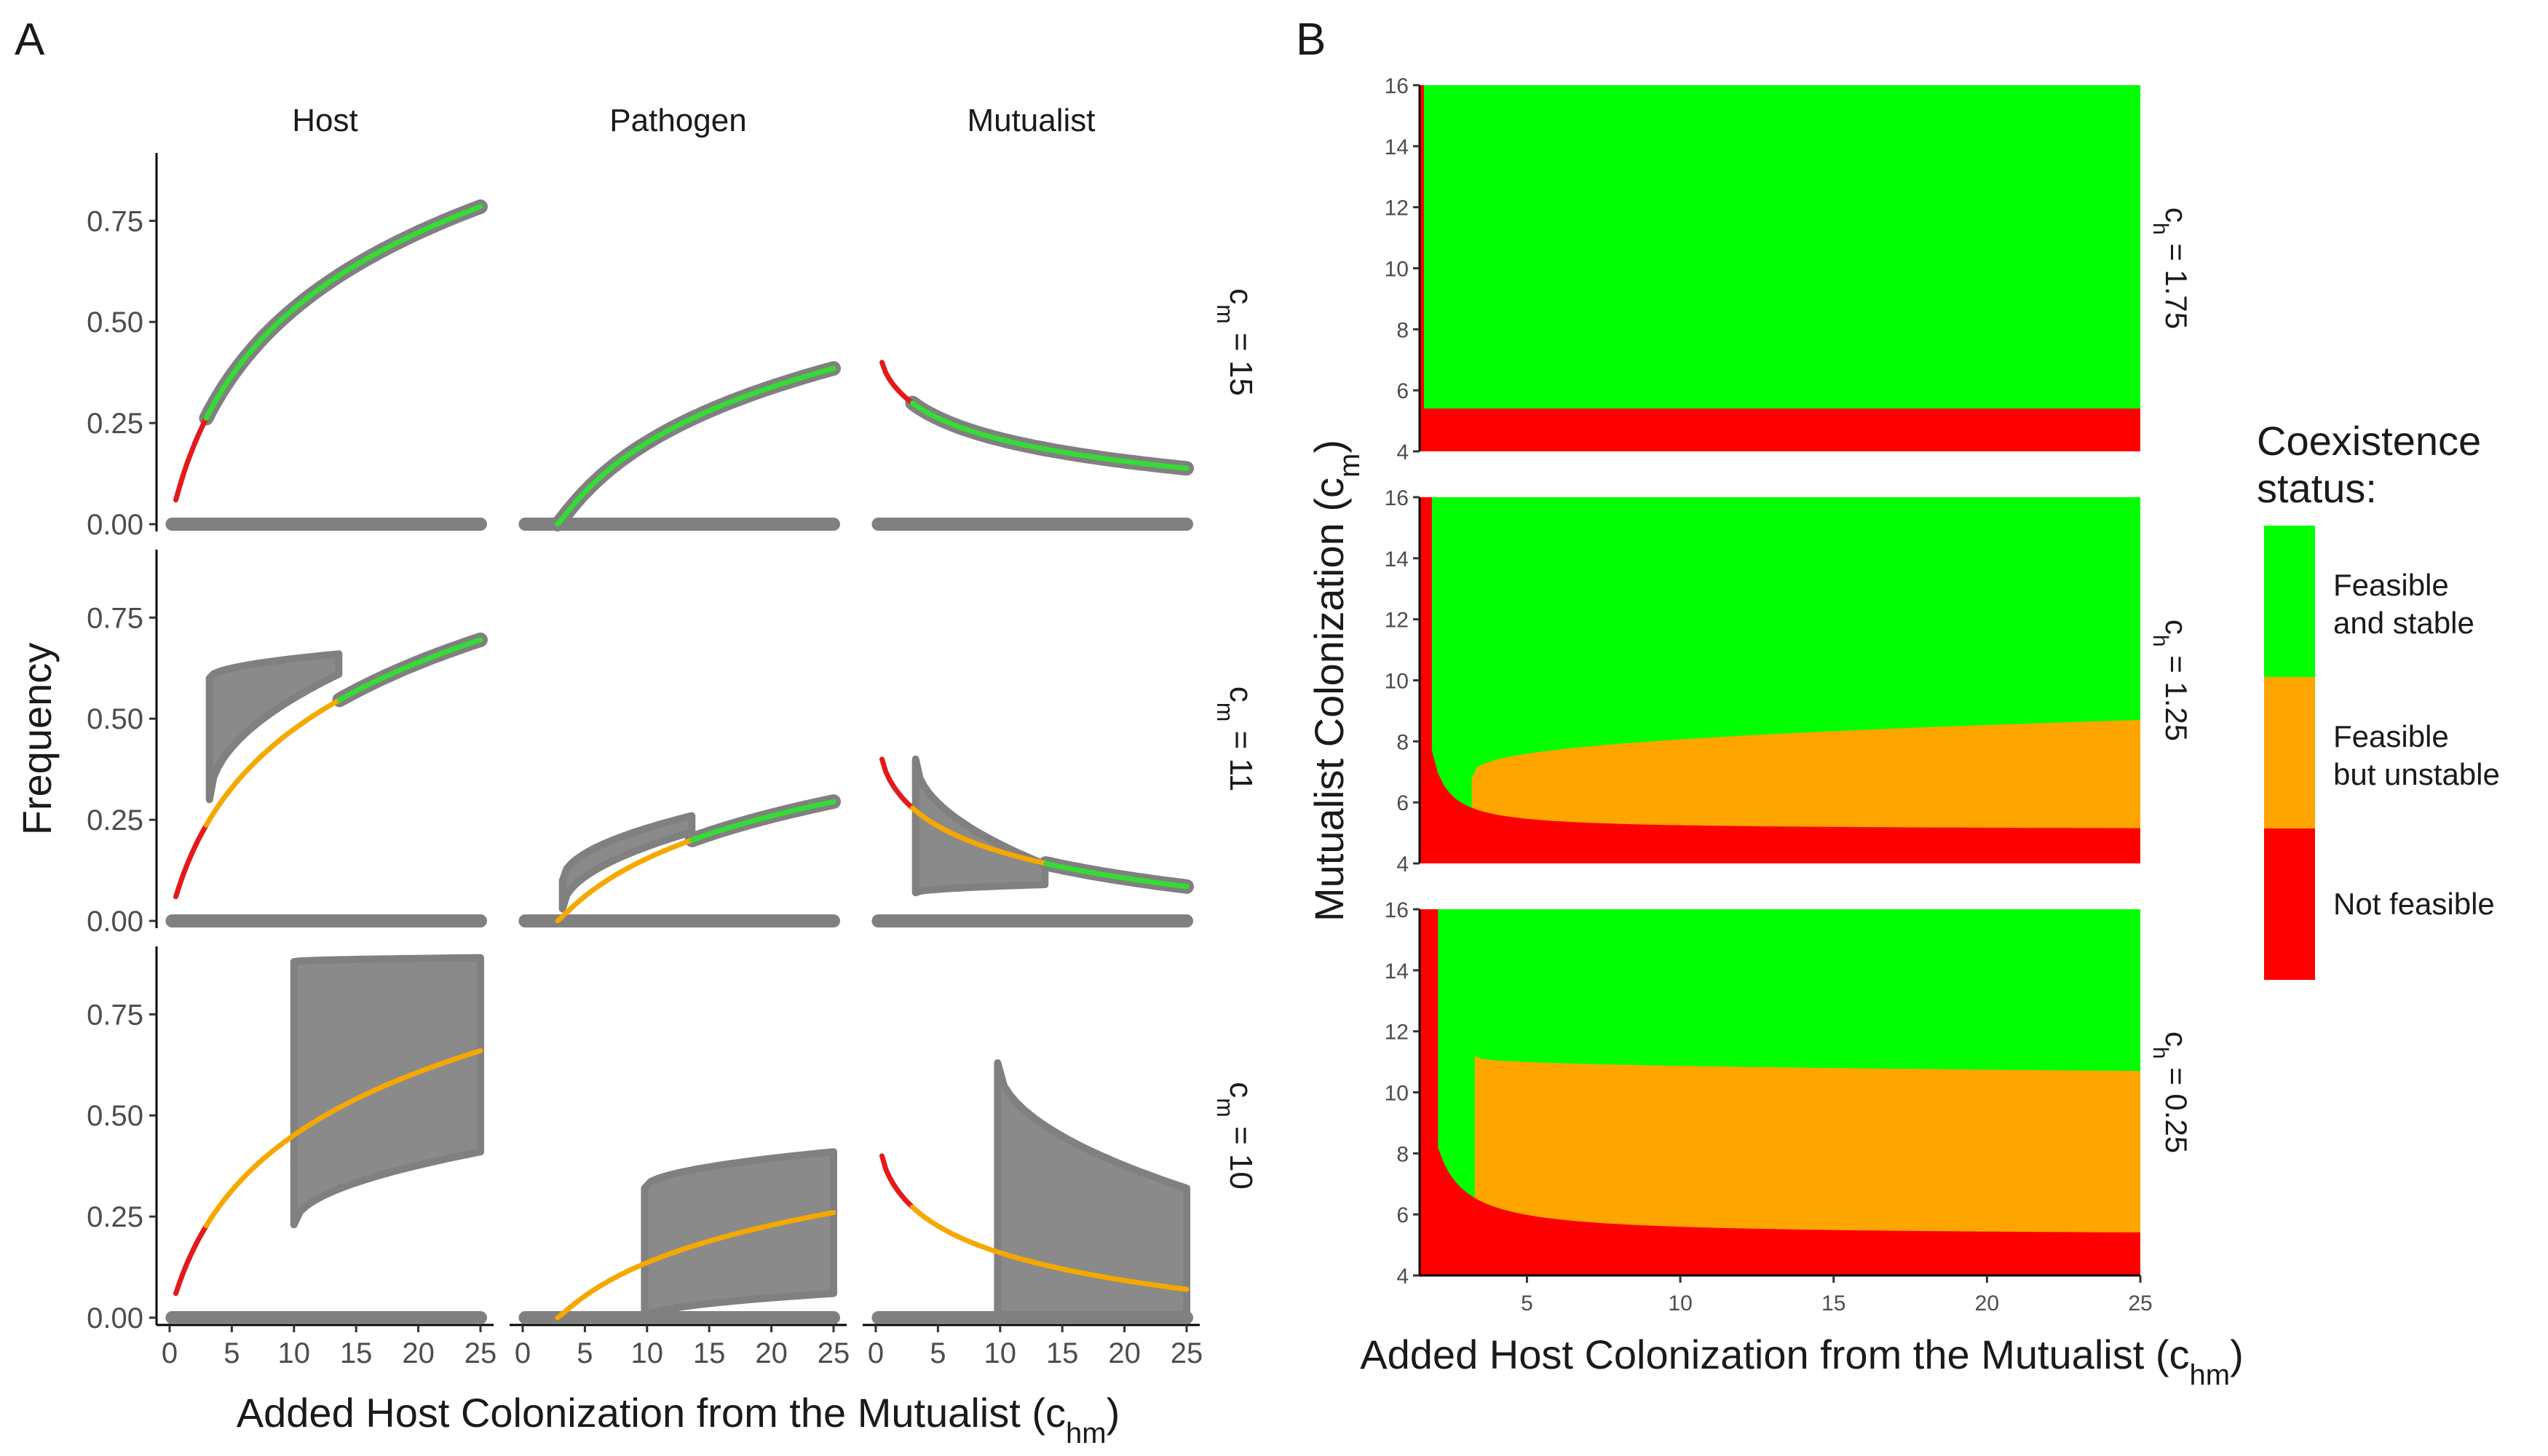 The height and width of the screenshot is (1456, 2548). Describe the element at coordinates (2171, 268) in the screenshot. I see `row-title: ch = 1.75` at that location.